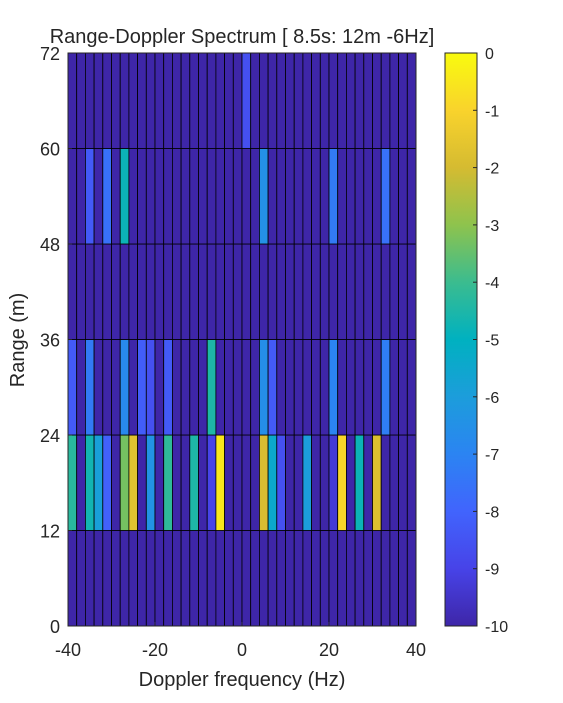 This screenshot has width=563, height=703. Describe the element at coordinates (492, 570) in the screenshot. I see `colorbar-tick-label: -9` at that location.